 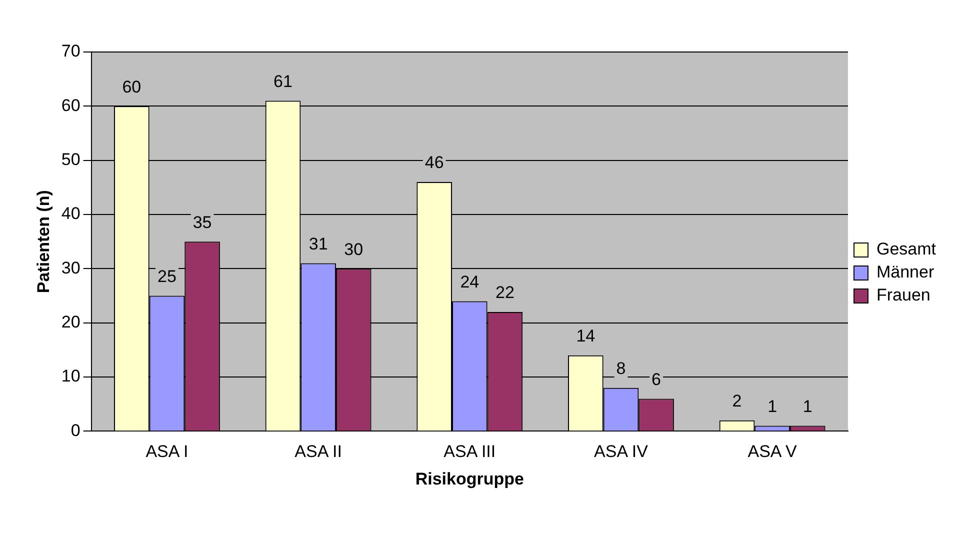 I want to click on data-label: 30, so click(x=354, y=249).